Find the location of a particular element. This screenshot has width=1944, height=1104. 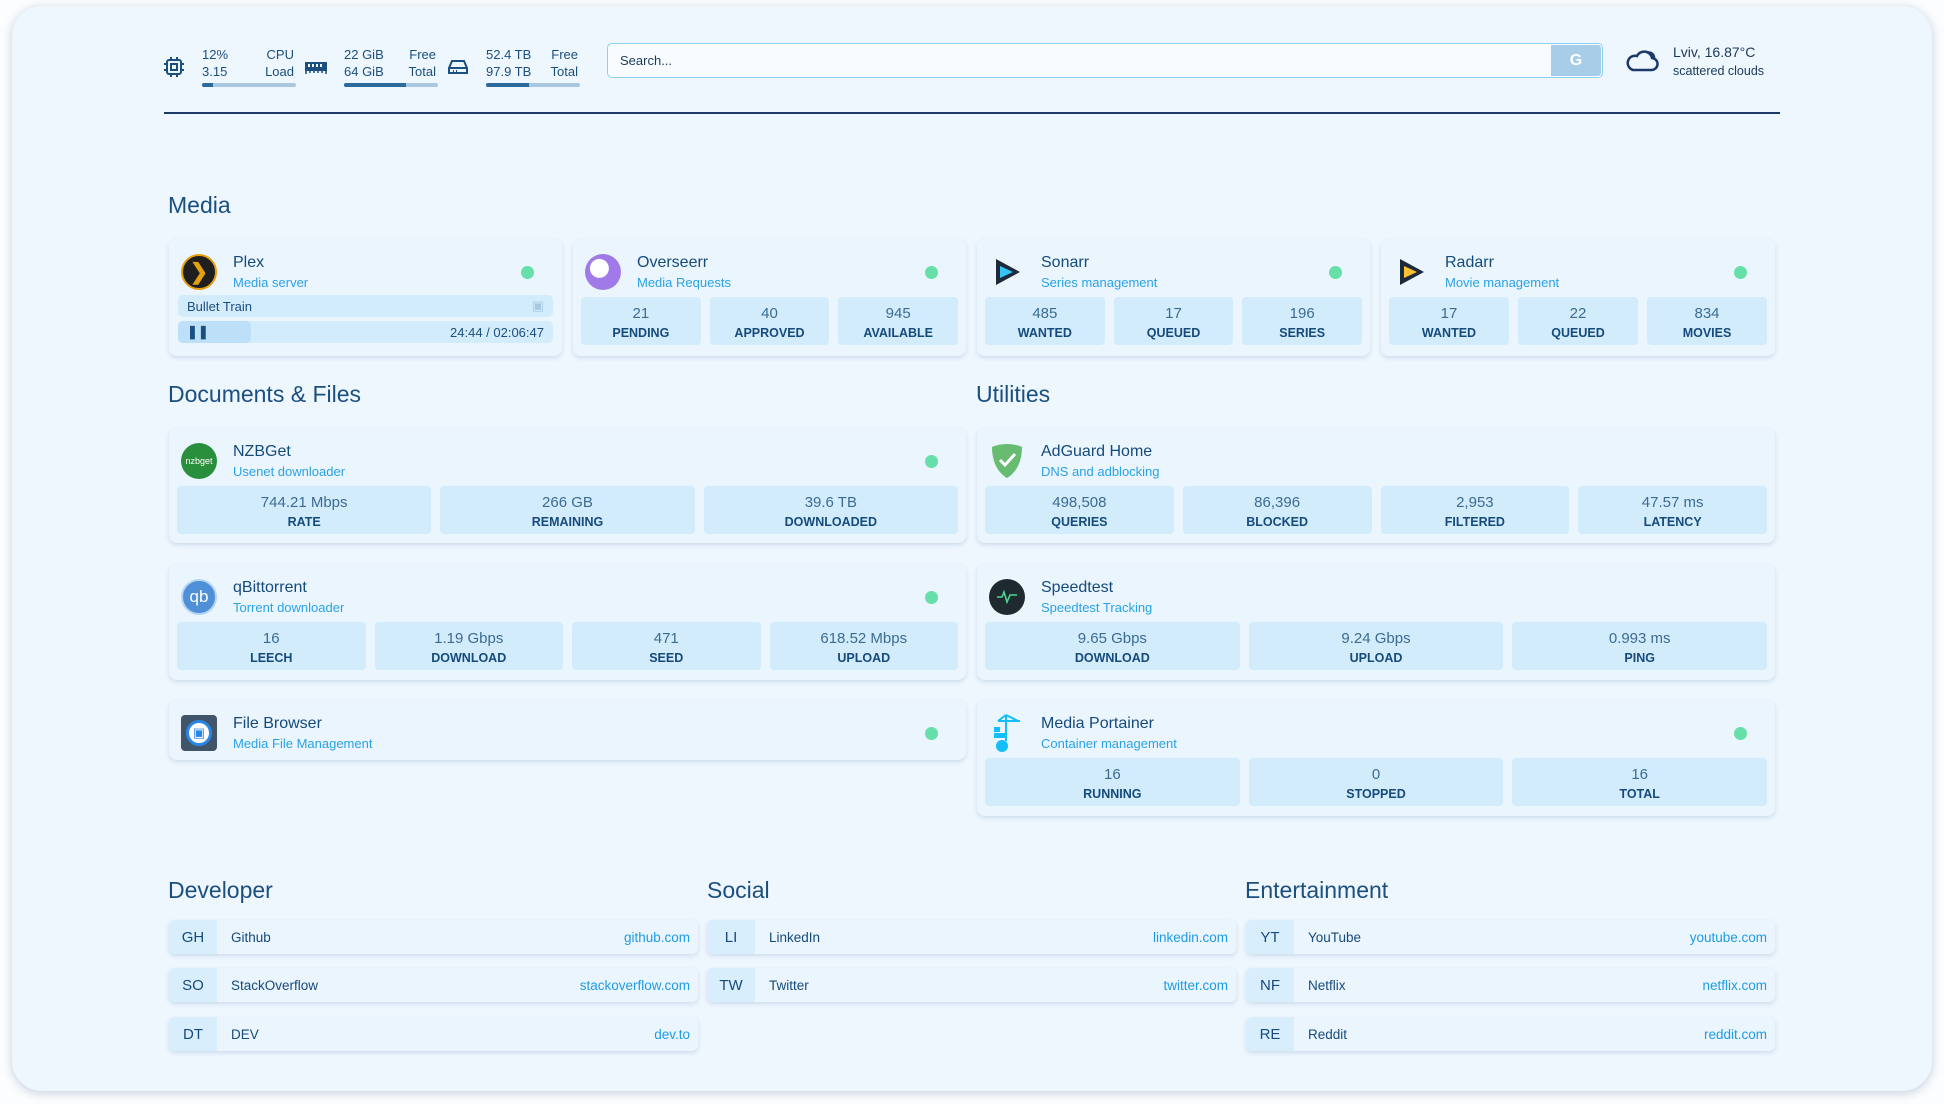

stat-available: 945 AVAILABLE is located at coordinates (898, 321).